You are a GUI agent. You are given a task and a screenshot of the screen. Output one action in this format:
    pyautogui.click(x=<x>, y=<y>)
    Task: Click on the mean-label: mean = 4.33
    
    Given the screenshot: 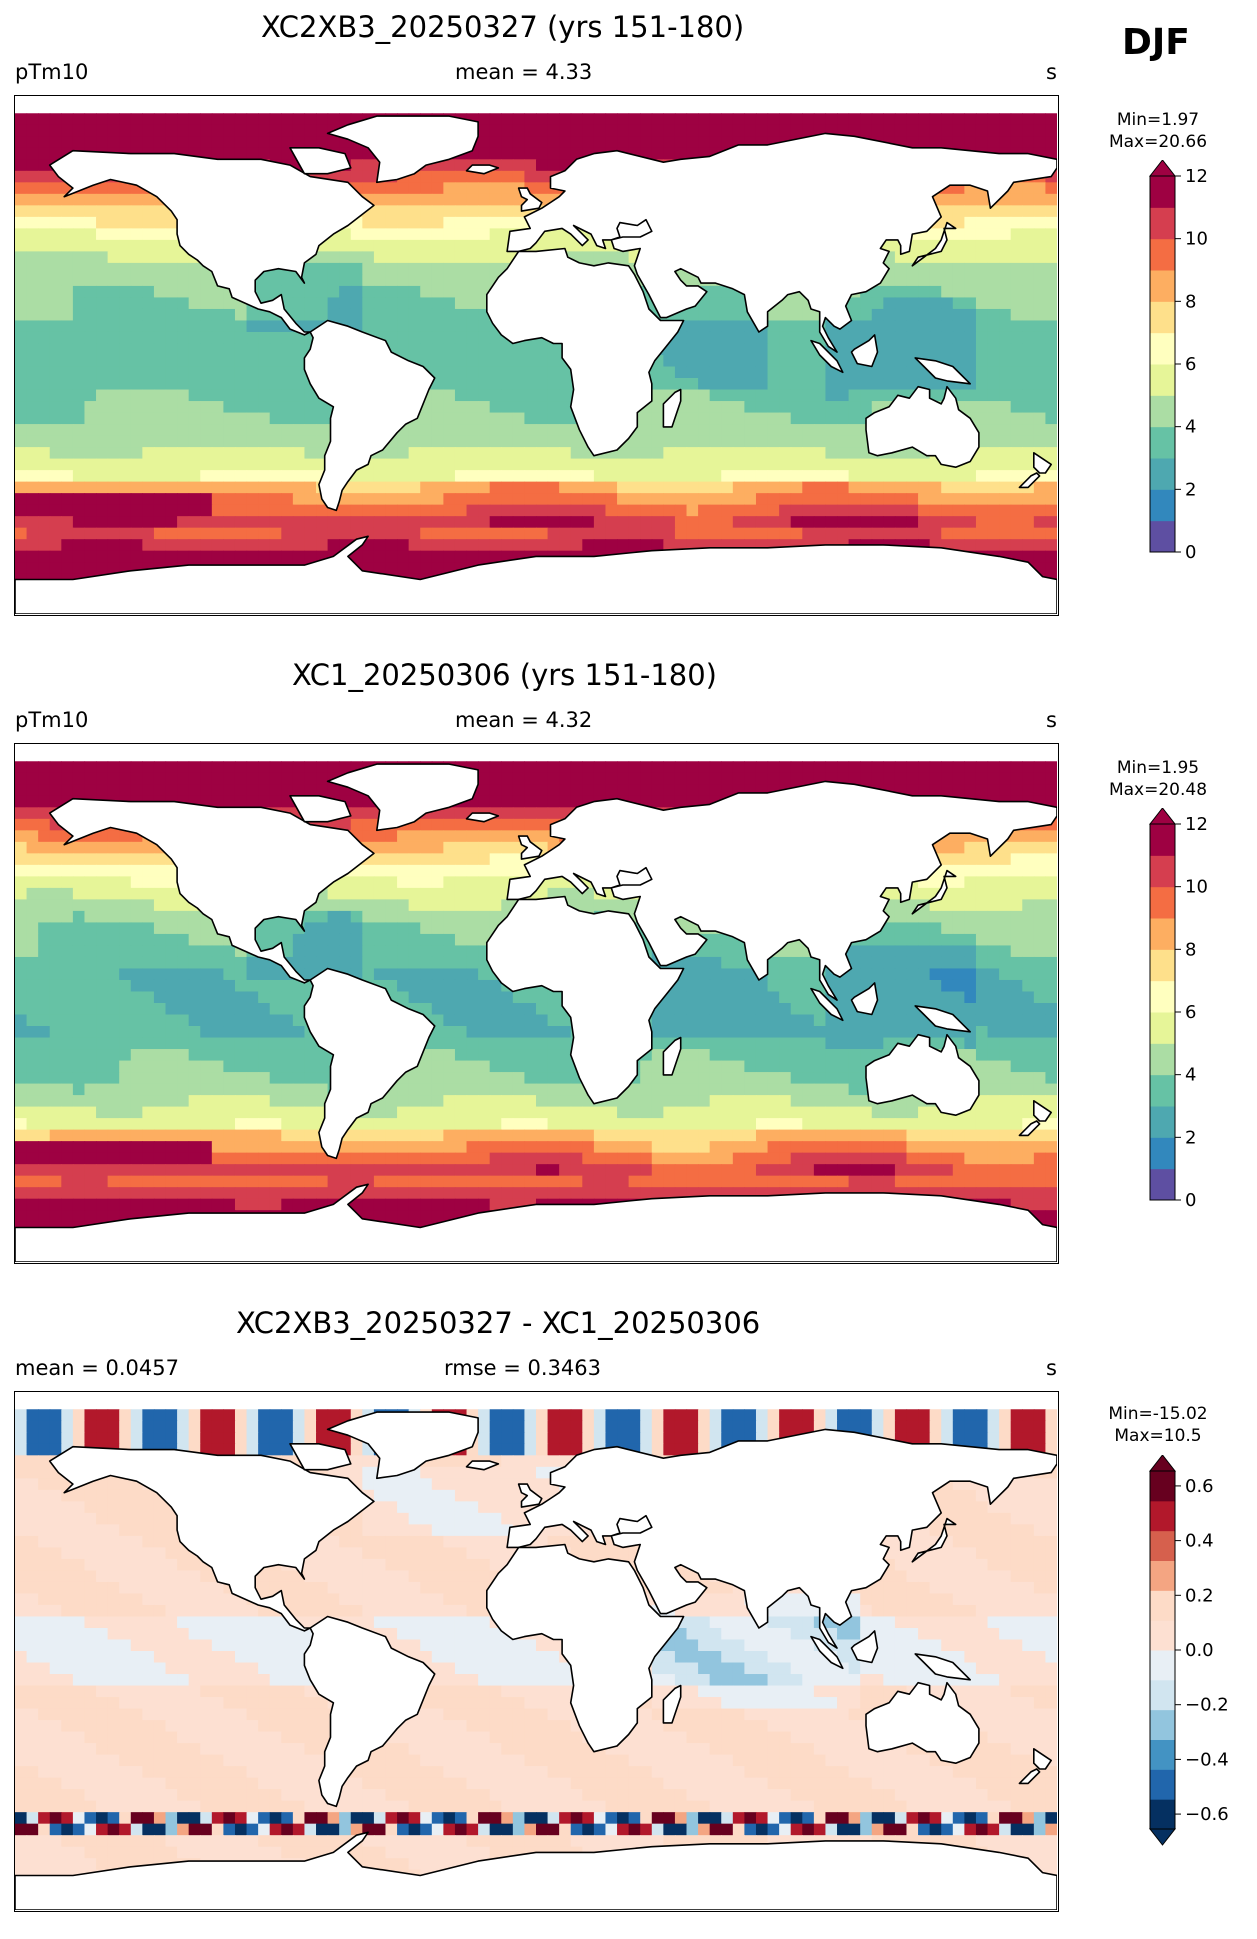 What is the action you would take?
    pyautogui.click(x=524, y=72)
    